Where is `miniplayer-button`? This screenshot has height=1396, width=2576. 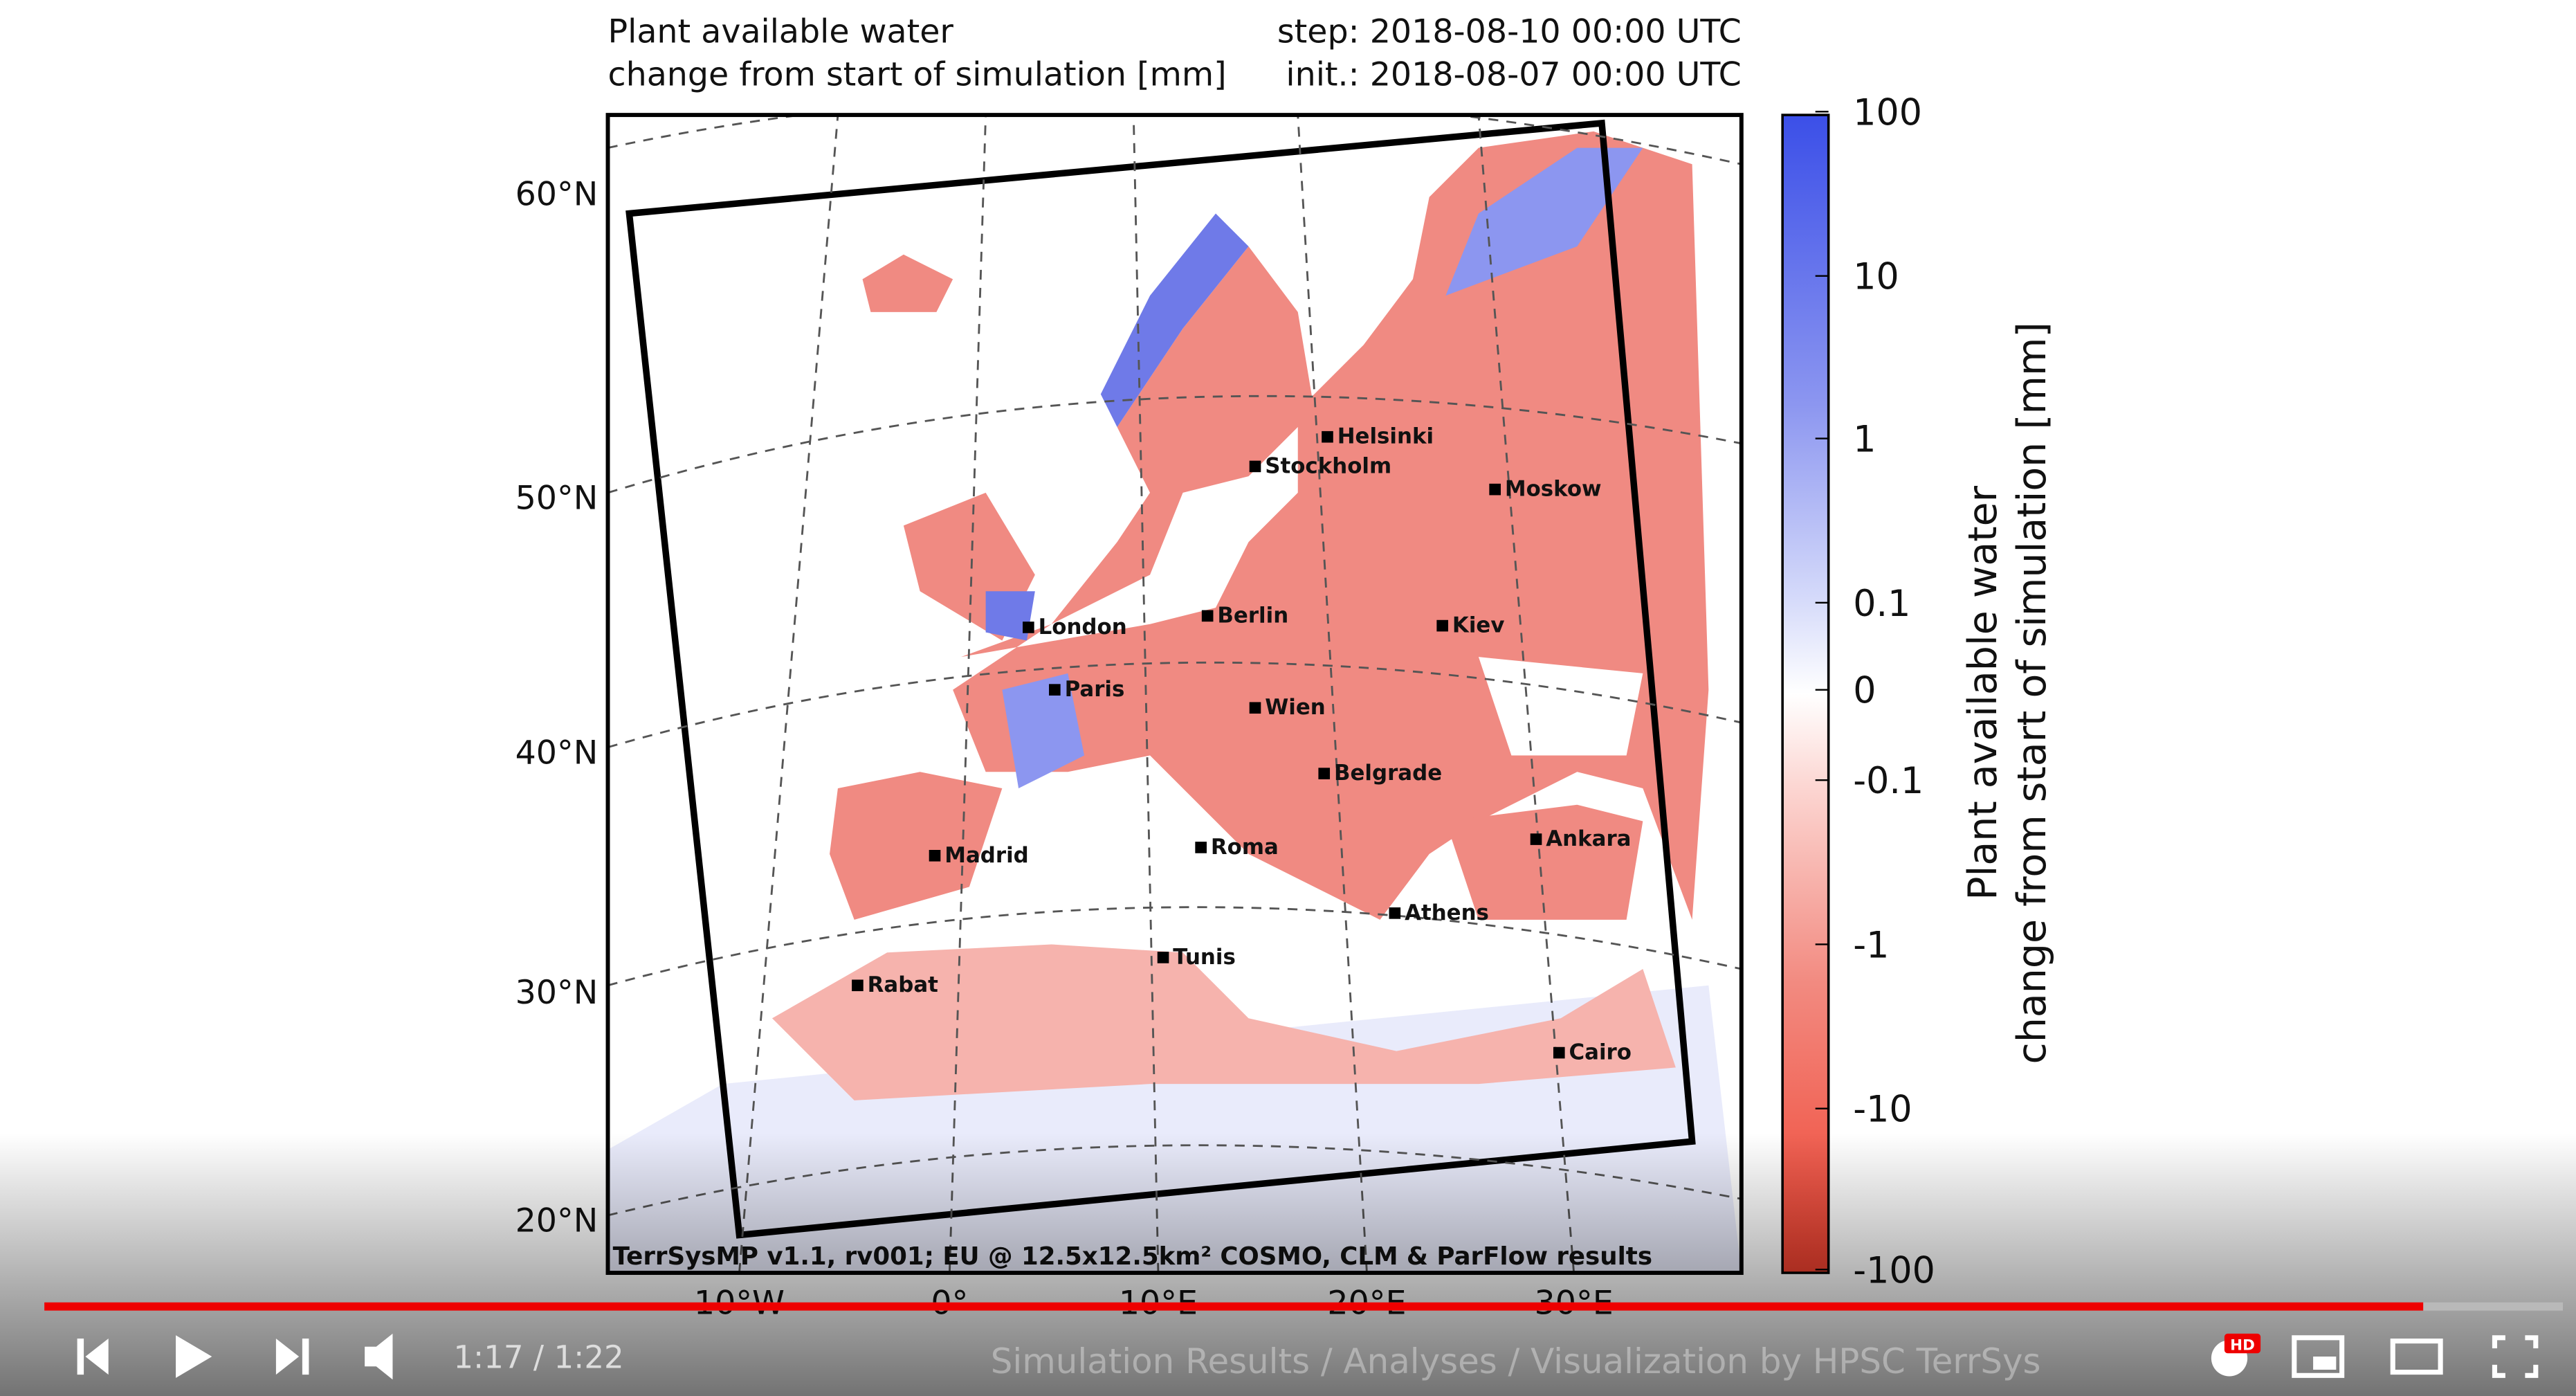
miniplayer-button is located at coordinates (2319, 1357).